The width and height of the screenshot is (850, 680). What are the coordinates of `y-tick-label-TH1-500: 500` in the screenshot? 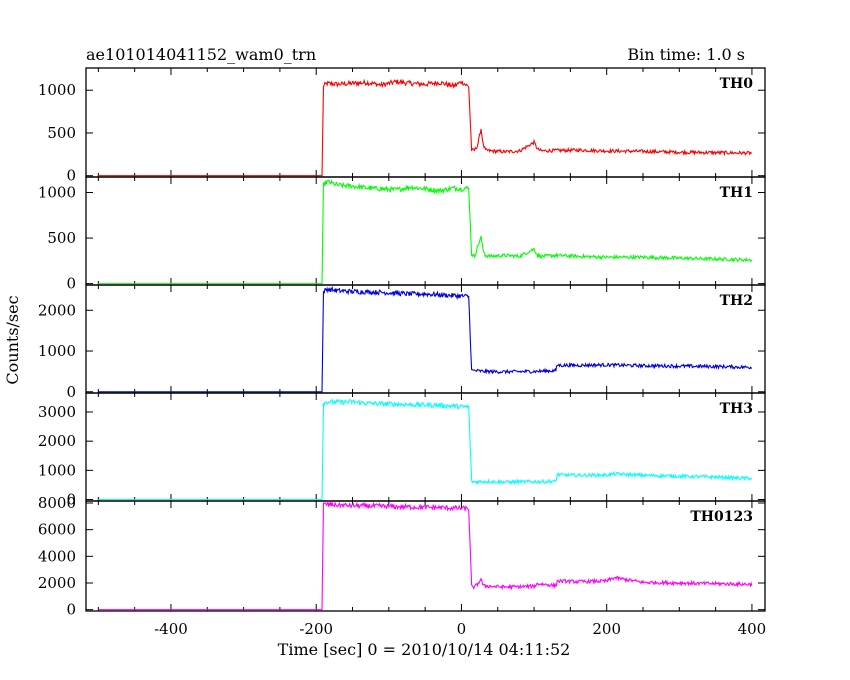 It's located at (61, 238).